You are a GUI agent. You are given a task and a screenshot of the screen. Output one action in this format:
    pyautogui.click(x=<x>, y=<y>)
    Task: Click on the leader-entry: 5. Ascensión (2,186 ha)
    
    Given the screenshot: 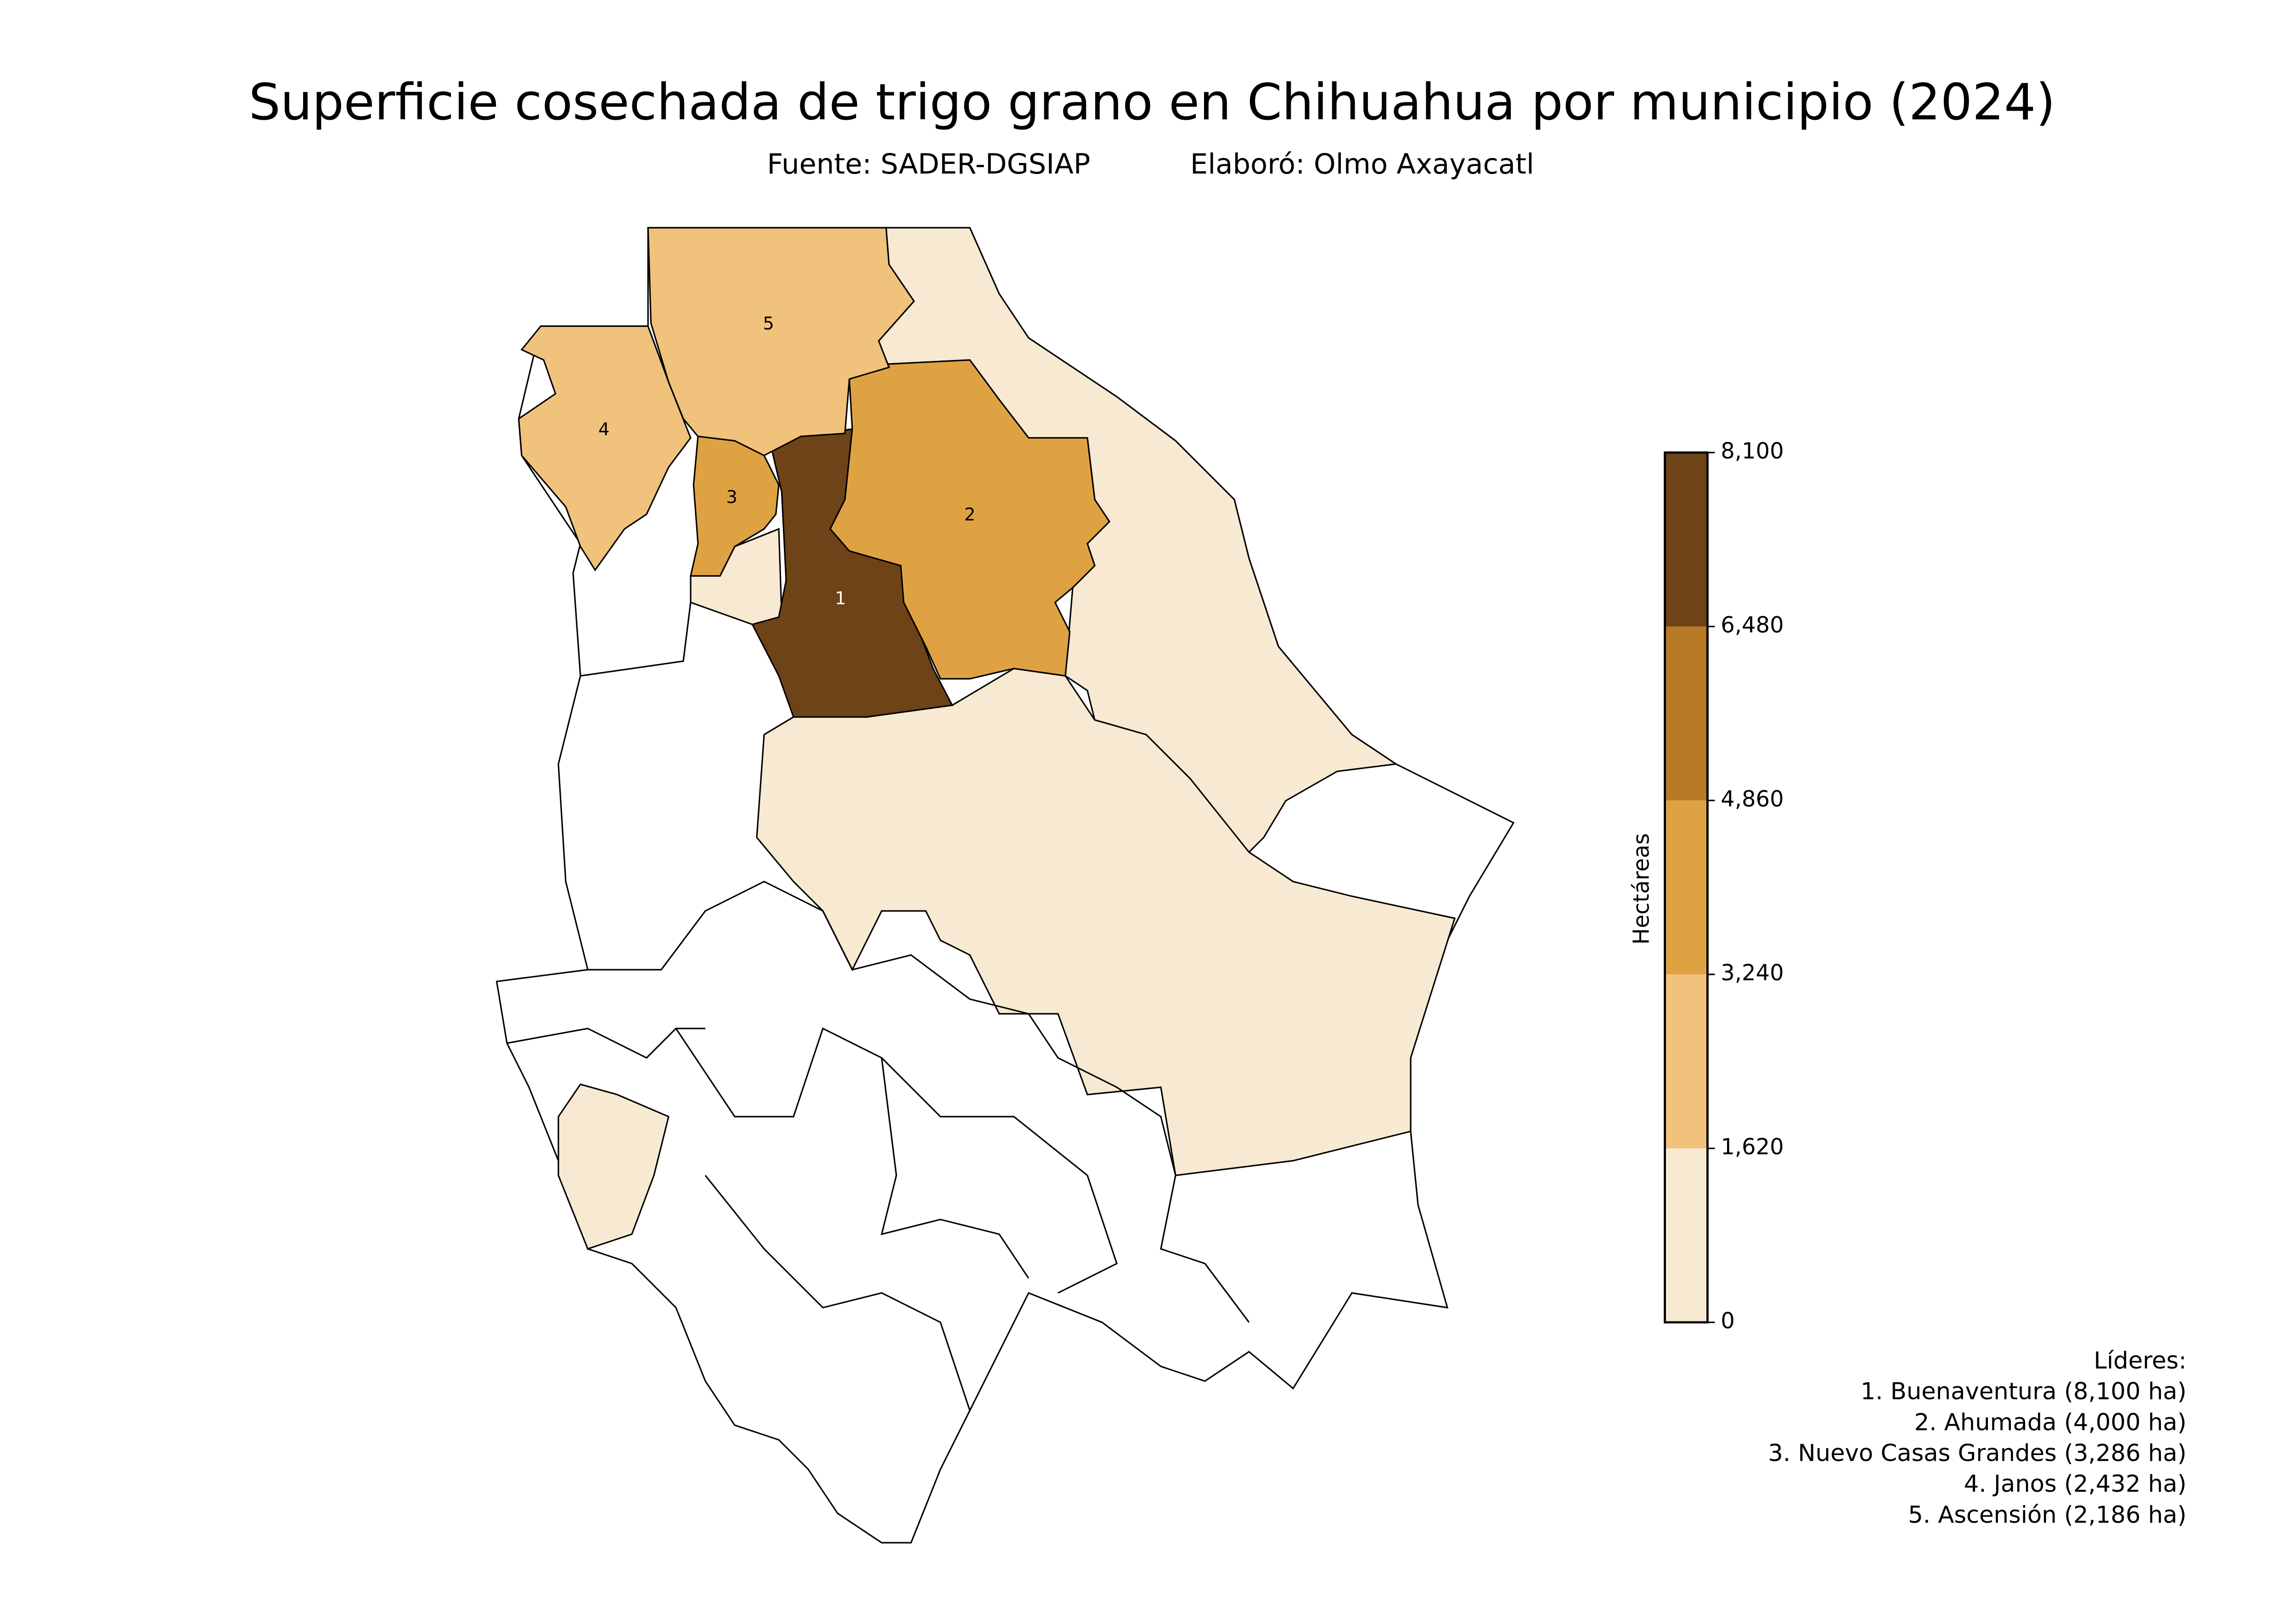 What is the action you would take?
    pyautogui.click(x=2047, y=1514)
    